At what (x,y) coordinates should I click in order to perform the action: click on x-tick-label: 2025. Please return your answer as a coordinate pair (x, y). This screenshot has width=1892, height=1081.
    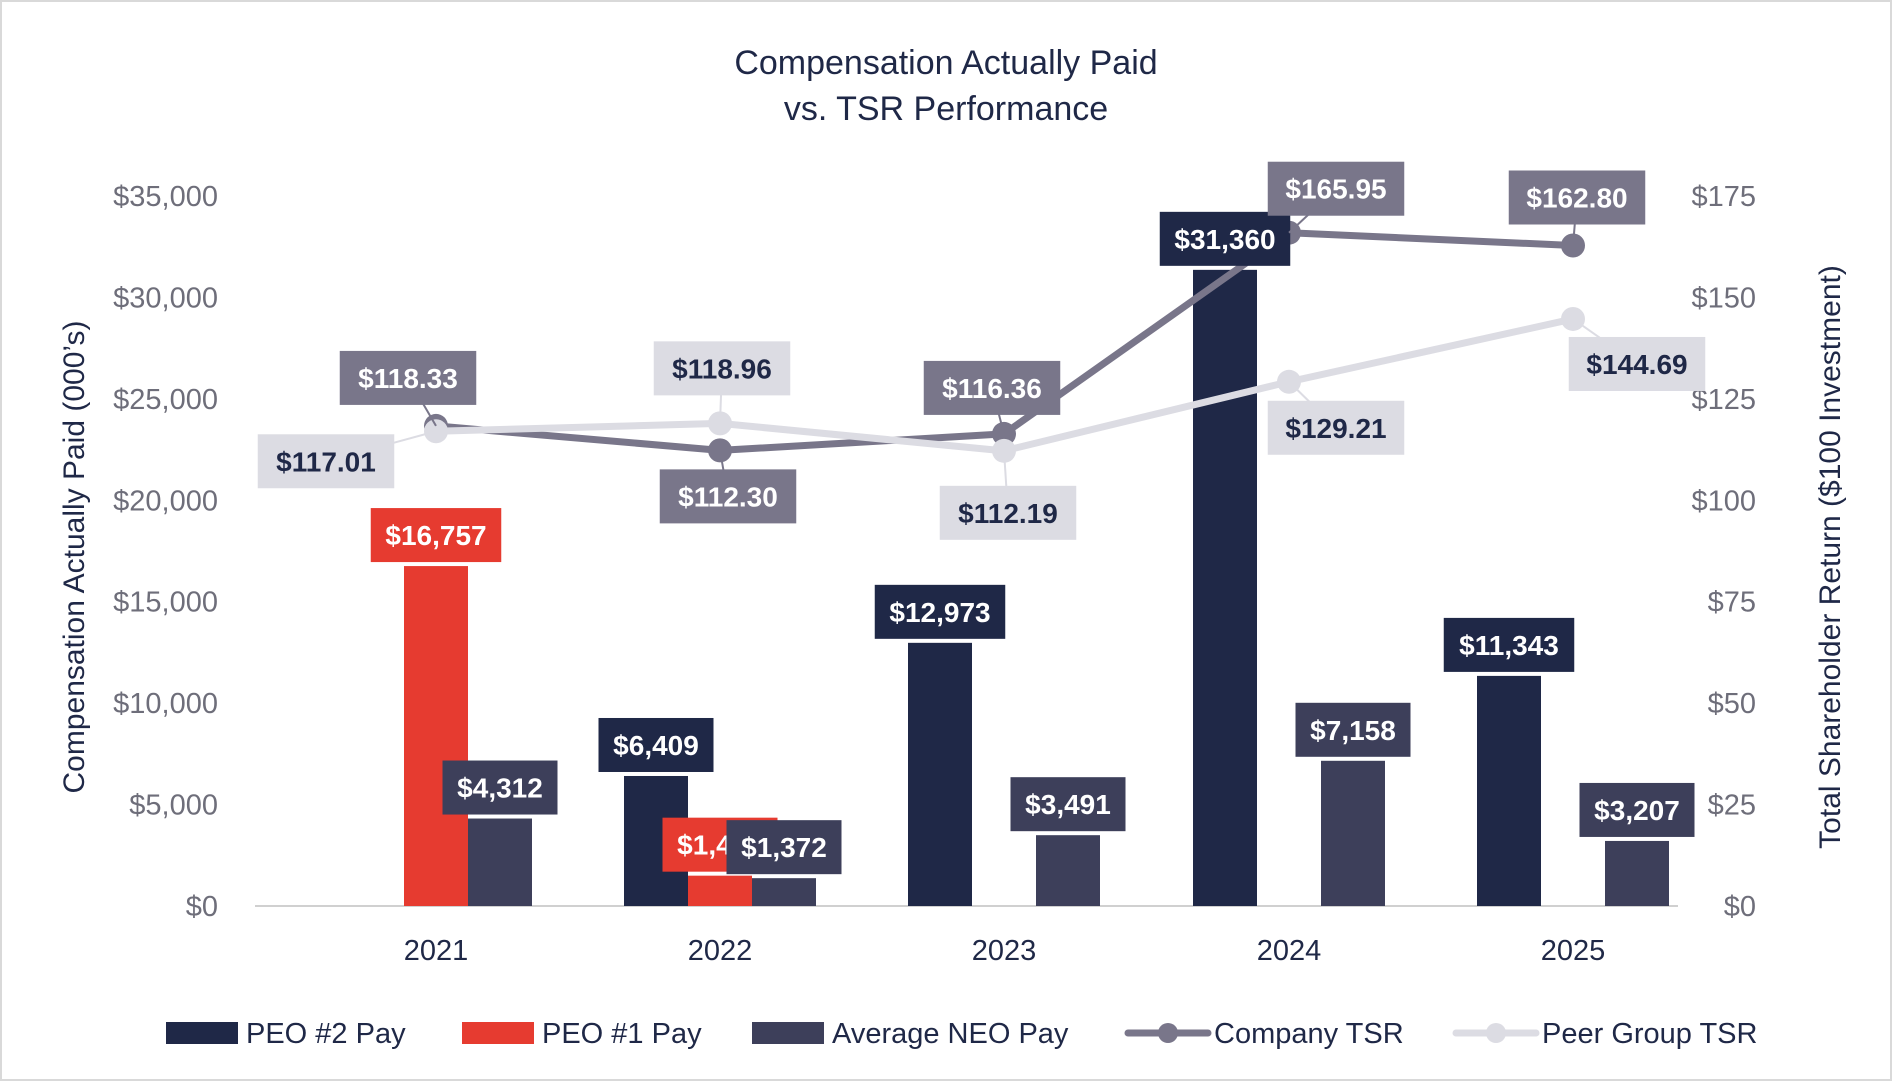
    Looking at the image, I should click on (1573, 951).